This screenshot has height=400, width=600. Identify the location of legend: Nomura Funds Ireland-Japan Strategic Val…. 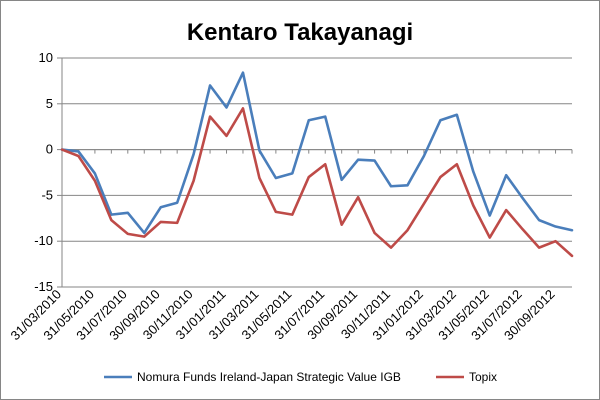
(300, 377).